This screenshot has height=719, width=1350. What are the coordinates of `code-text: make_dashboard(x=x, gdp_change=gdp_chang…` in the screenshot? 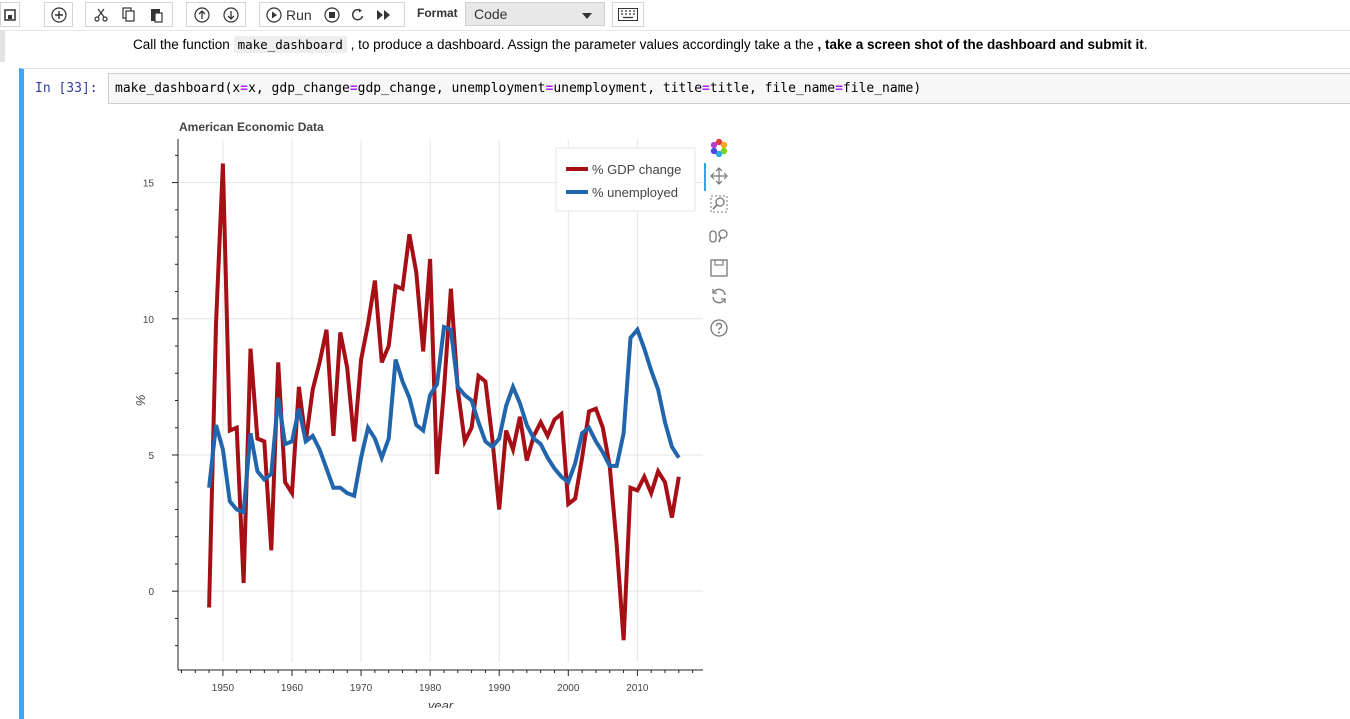 It's located at (518, 88).